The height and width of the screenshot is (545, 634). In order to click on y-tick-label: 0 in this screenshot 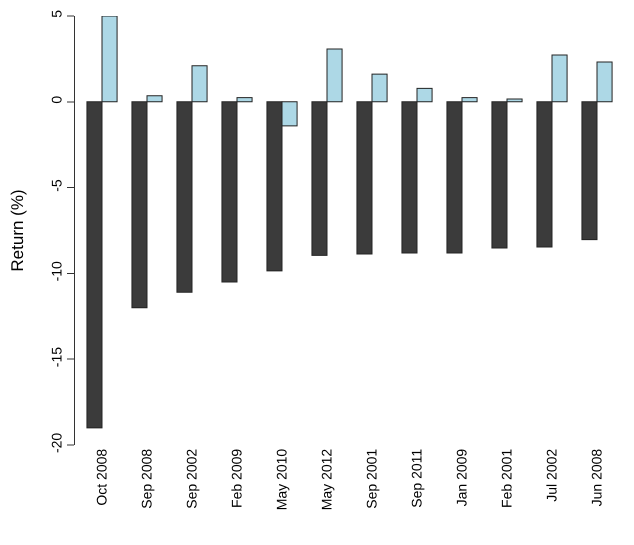, I will do `click(56, 100)`.